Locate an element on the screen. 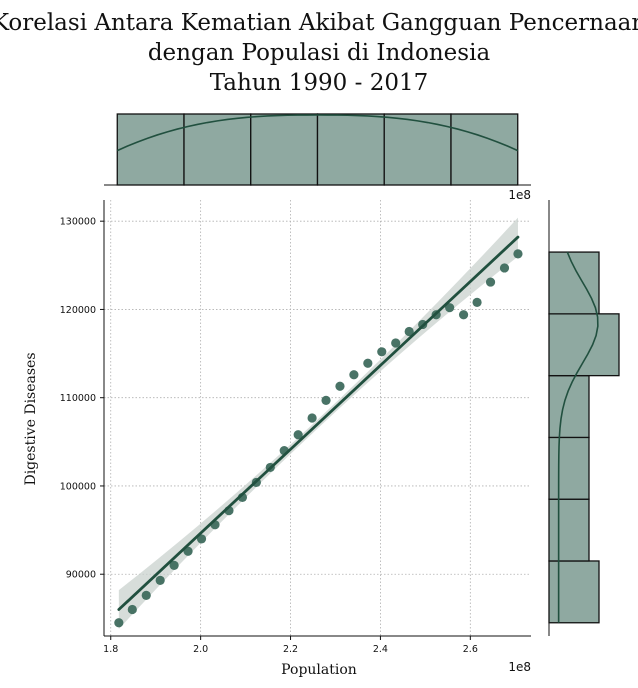  chart-title-line-2: dengan Populasi di Indonesia is located at coordinates (319, 53).